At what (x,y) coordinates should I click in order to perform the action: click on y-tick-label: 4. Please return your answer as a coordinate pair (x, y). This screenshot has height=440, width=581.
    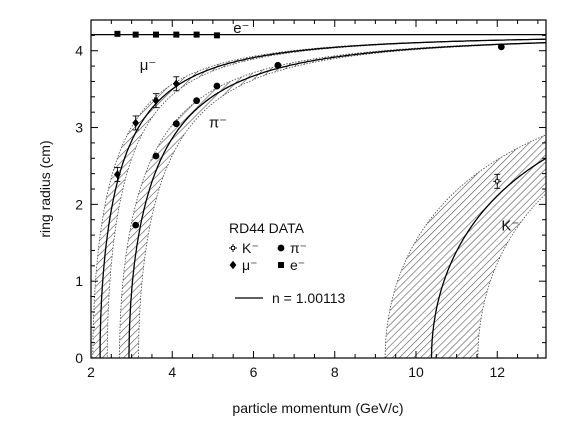
    Looking at the image, I should click on (79, 51).